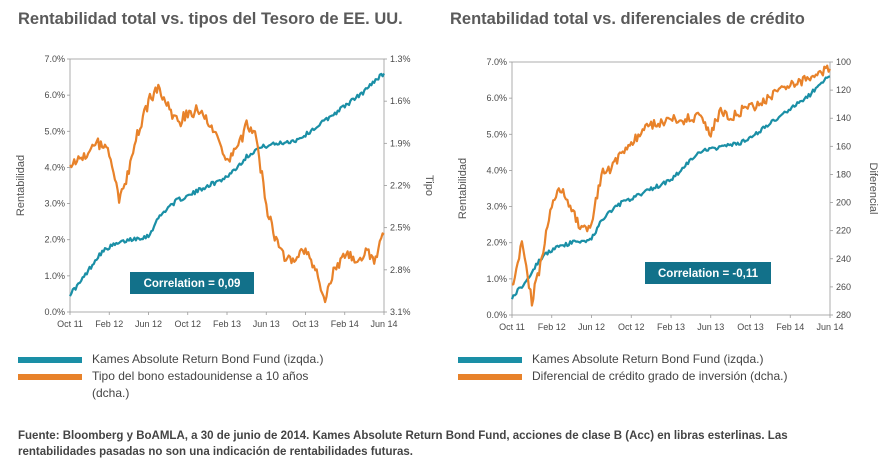  What do you see at coordinates (490, 360) in the screenshot?
I see `legend-swatch-fund-right` at bounding box center [490, 360].